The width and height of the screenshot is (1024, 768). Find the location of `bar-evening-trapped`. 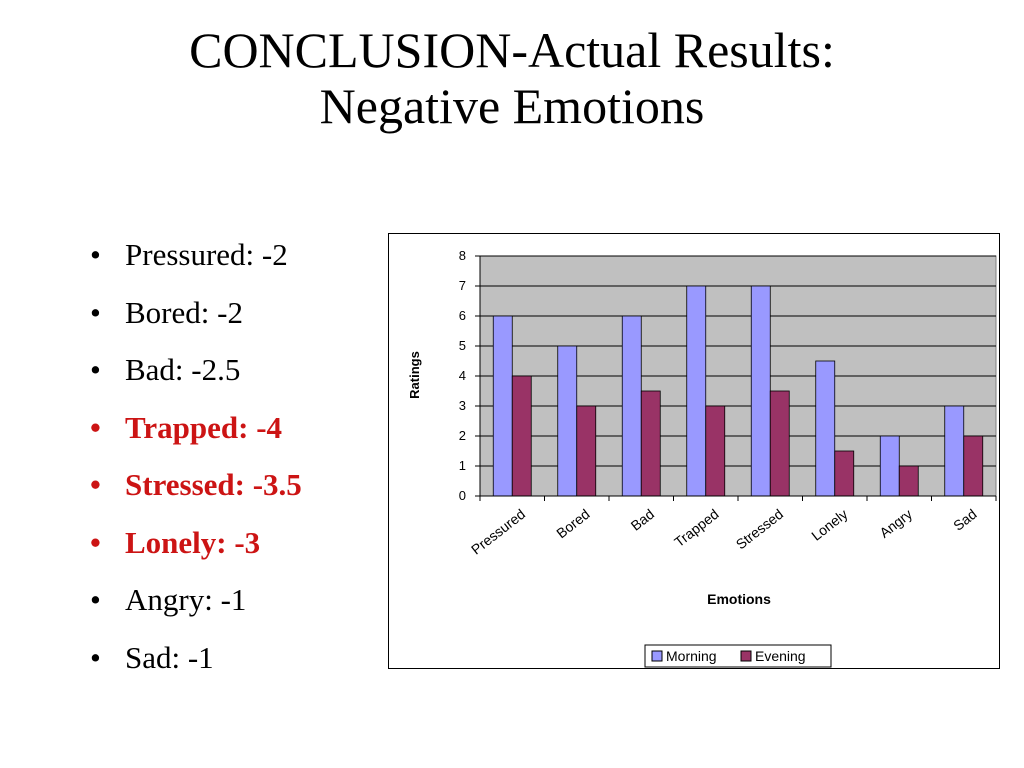

bar-evening-trapped is located at coordinates (715, 451).